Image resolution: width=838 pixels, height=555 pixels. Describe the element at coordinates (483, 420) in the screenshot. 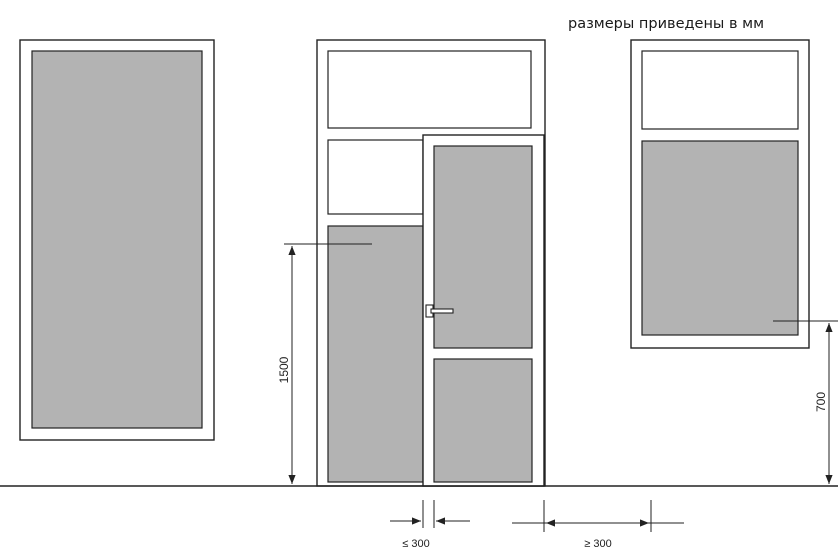

I see `door-lower-glass` at that location.